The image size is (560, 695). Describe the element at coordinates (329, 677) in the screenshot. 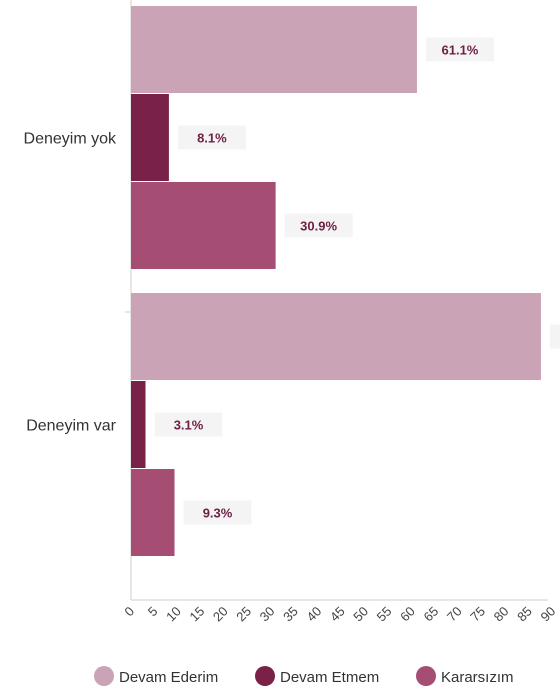

I see `legend-item-label: Devam Etmem` at that location.